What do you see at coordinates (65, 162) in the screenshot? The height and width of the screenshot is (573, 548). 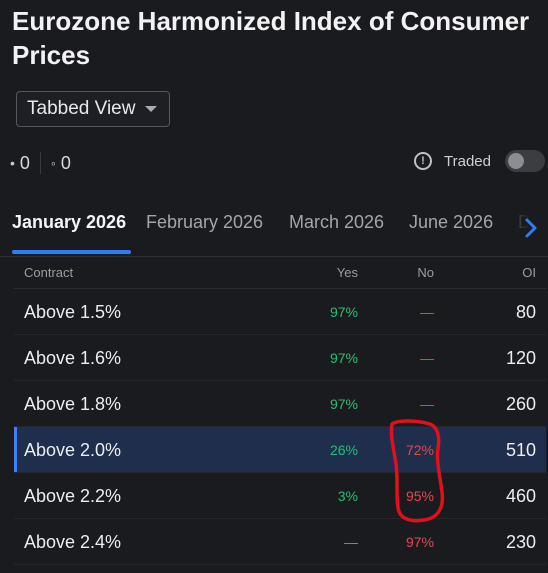 I see `count-second: 0` at bounding box center [65, 162].